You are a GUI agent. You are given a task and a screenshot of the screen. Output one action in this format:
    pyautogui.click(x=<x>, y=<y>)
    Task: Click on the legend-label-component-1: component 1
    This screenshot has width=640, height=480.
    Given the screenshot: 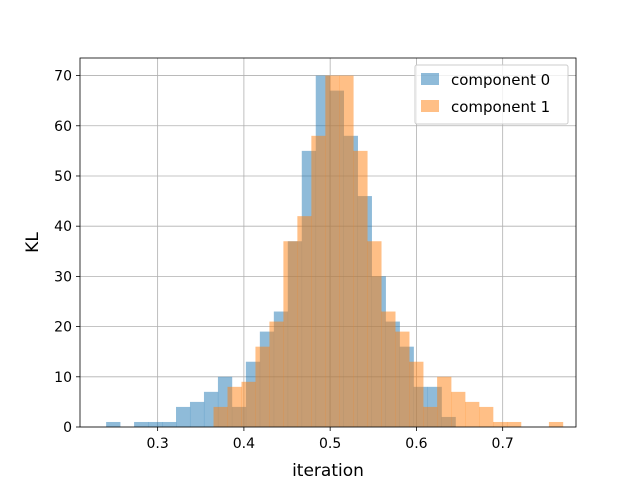 What is the action you would take?
    pyautogui.click(x=500, y=107)
    